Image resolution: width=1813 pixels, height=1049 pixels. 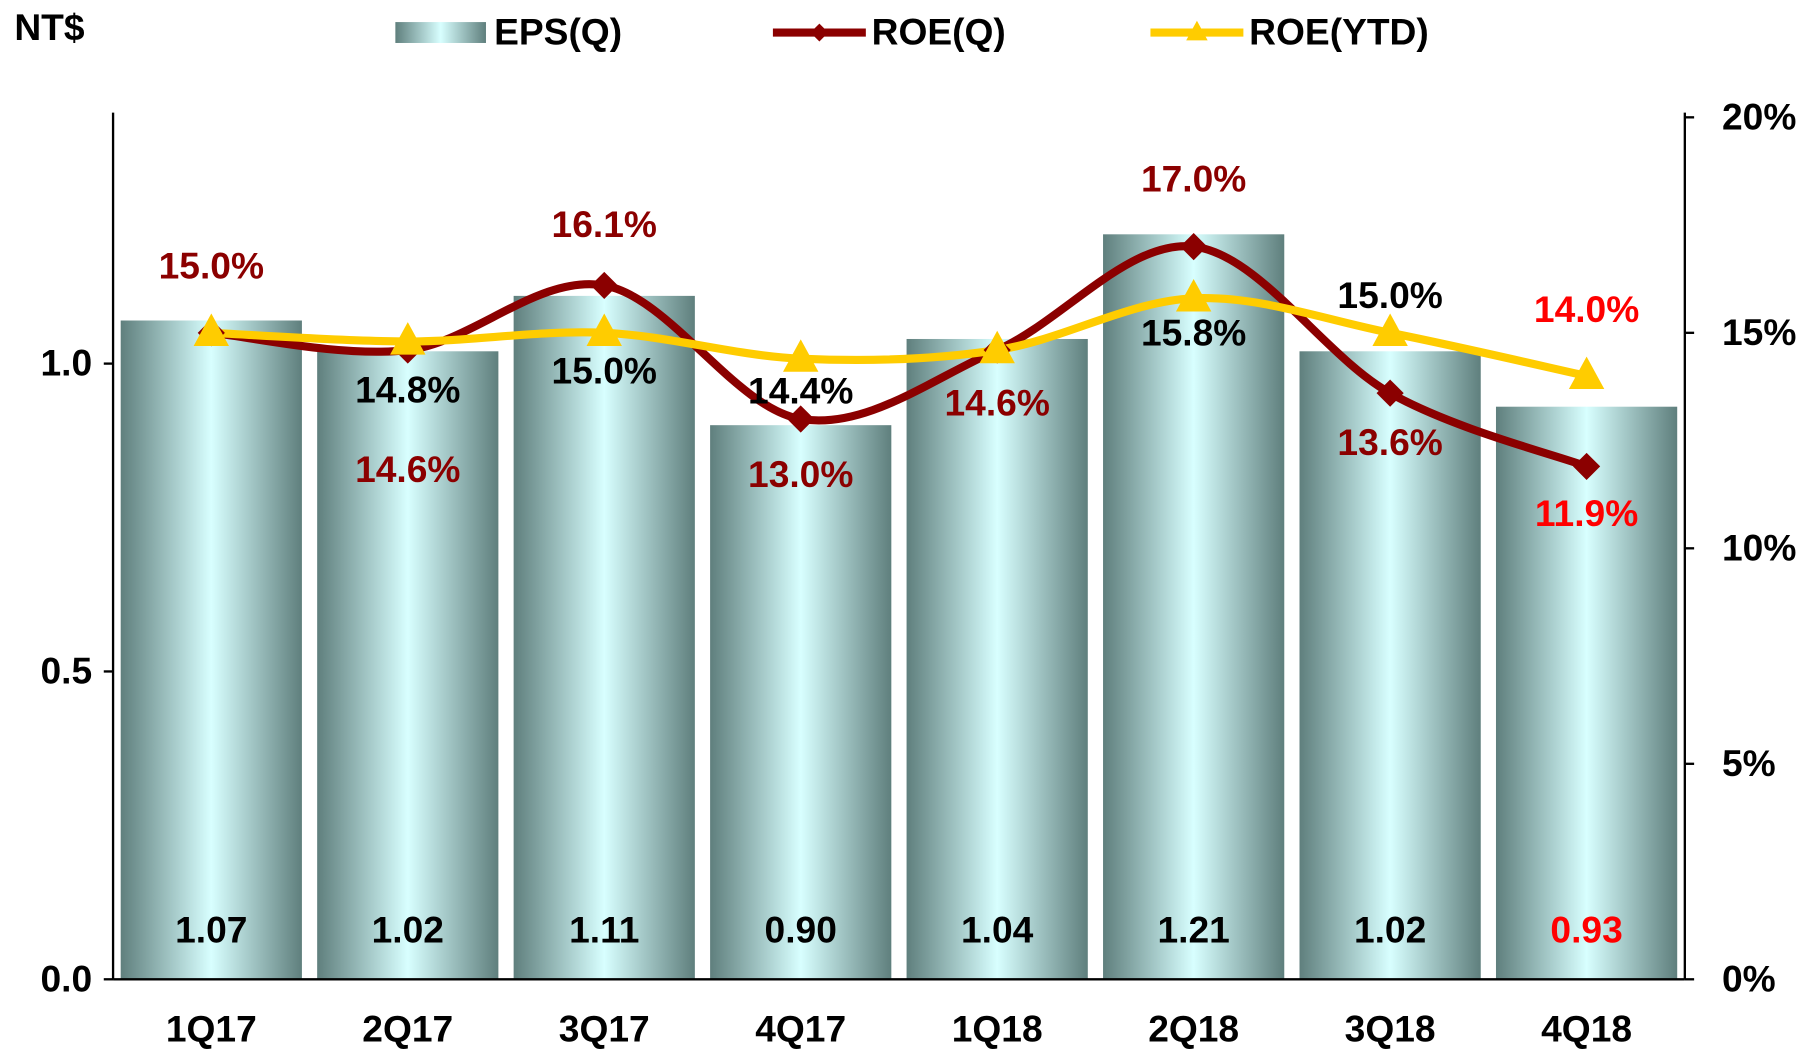 What do you see at coordinates (604, 930) in the screenshot?
I see `bar-value-label: 1.11` at bounding box center [604, 930].